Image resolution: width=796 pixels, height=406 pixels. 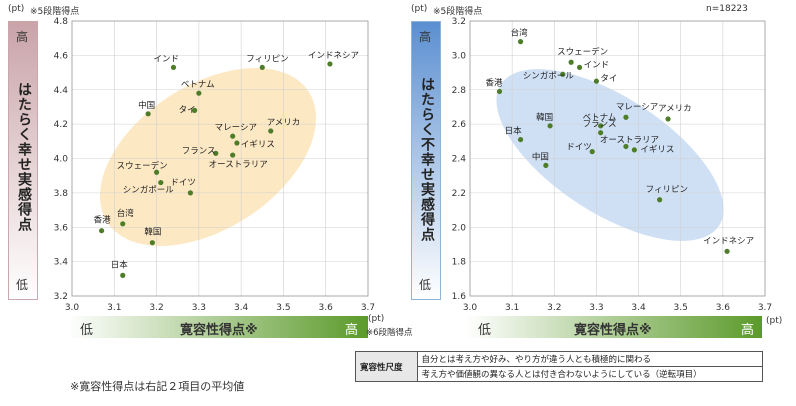 What do you see at coordinates (152, 232) in the screenshot?
I see `point-label: 韓国` at bounding box center [152, 232].